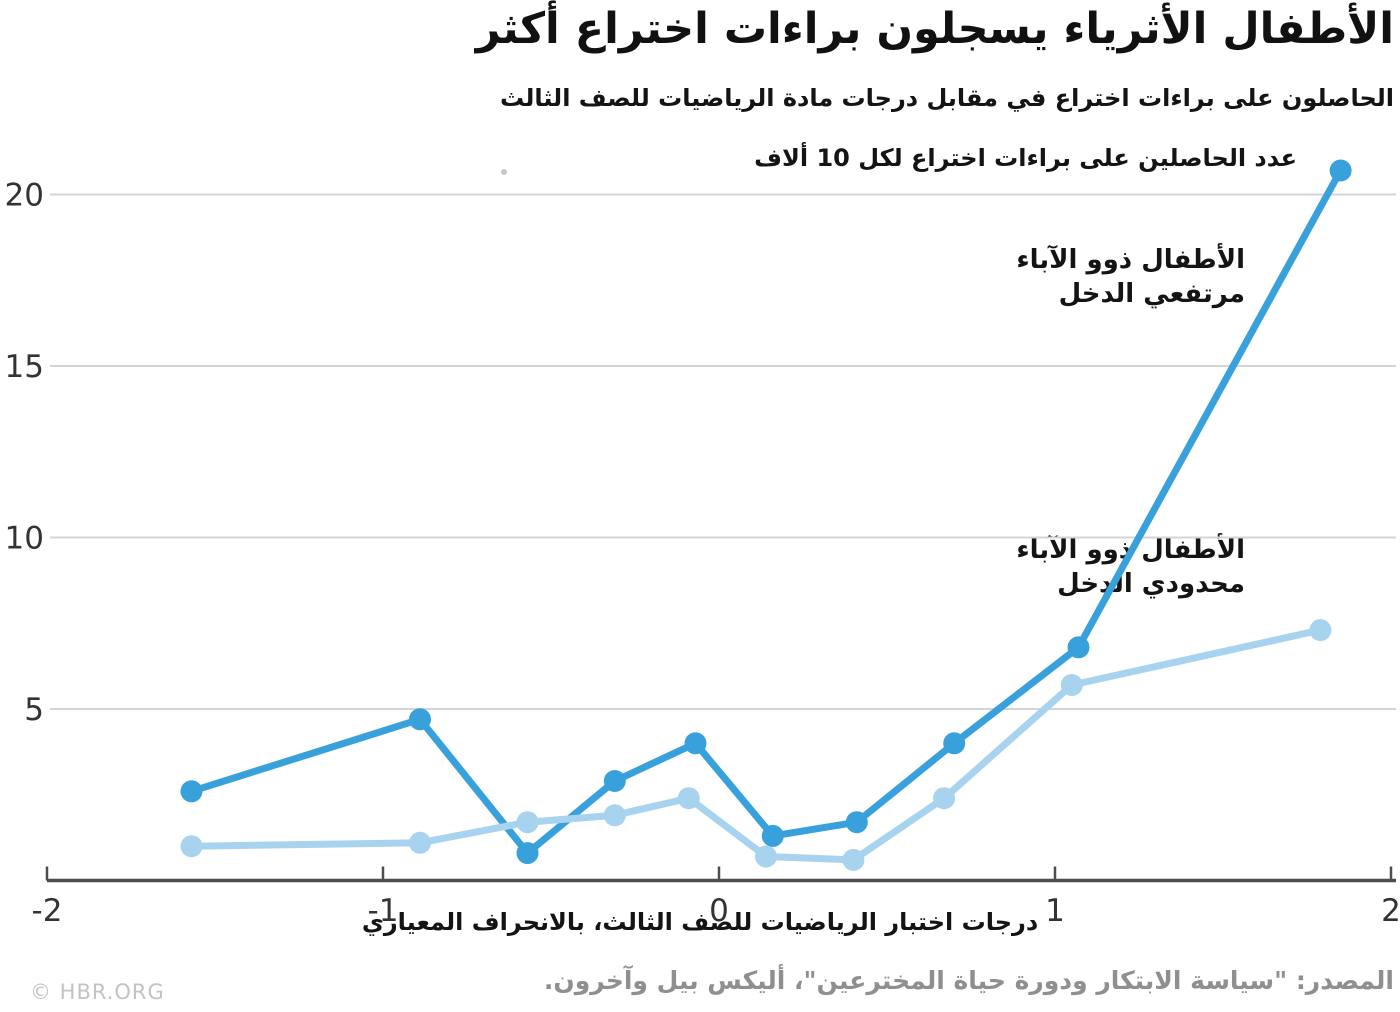 This screenshot has height=1012, width=1400. What do you see at coordinates (1130, 260) in the screenshot?
I see `series-label-high-income-line1: الأطفال ذوو الآباء` at bounding box center [1130, 260].